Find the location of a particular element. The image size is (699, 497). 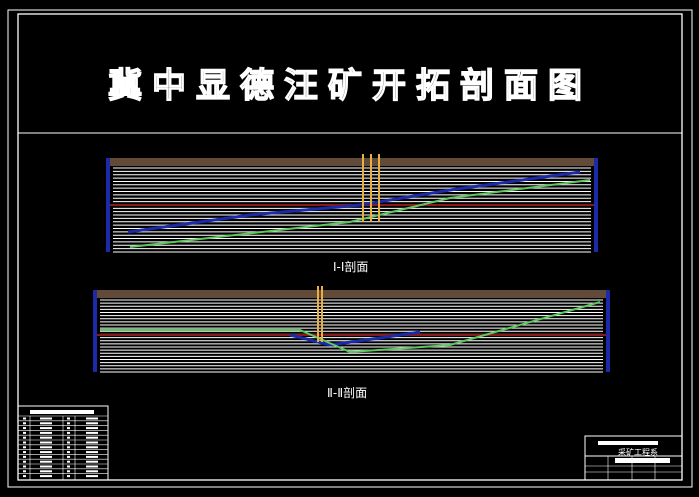

title-block-border is located at coordinates (633, 458).